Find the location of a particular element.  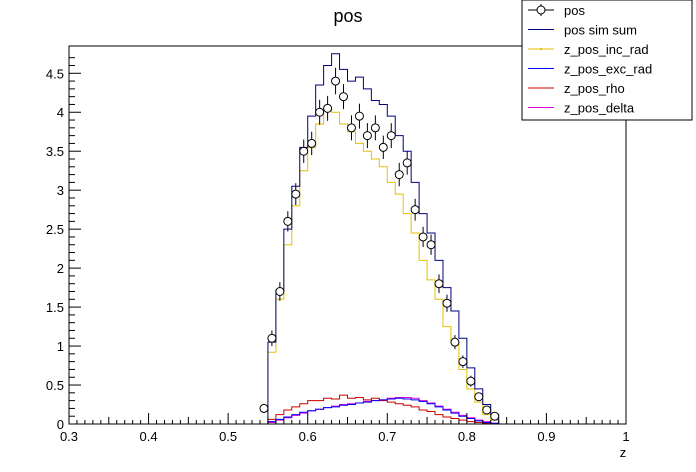

y-tick-label: 4.5 is located at coordinates (55, 73).